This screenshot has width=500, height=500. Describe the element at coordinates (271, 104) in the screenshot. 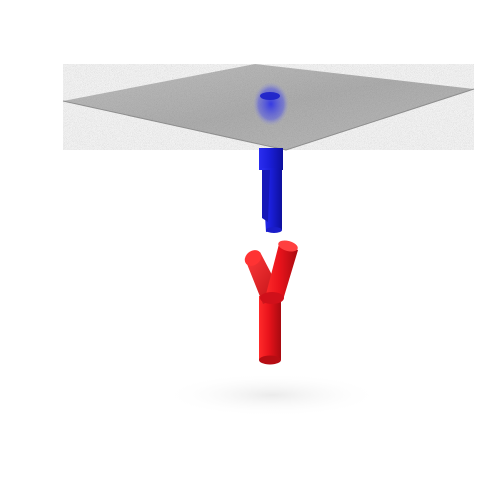

I see `plate-hole-blue` at that location.